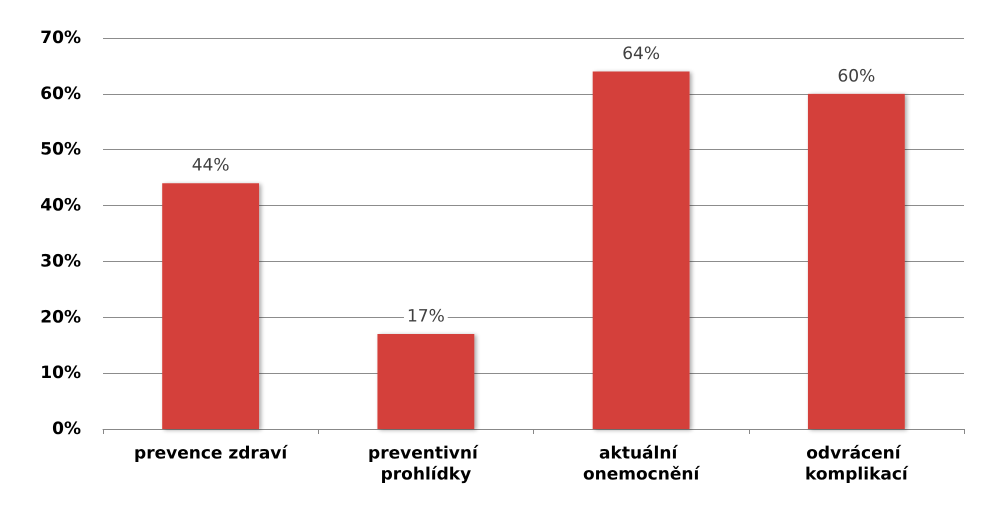 This screenshot has height=509, width=990. Describe the element at coordinates (60, 261) in the screenshot. I see `y-tick-label: 30%` at that location.